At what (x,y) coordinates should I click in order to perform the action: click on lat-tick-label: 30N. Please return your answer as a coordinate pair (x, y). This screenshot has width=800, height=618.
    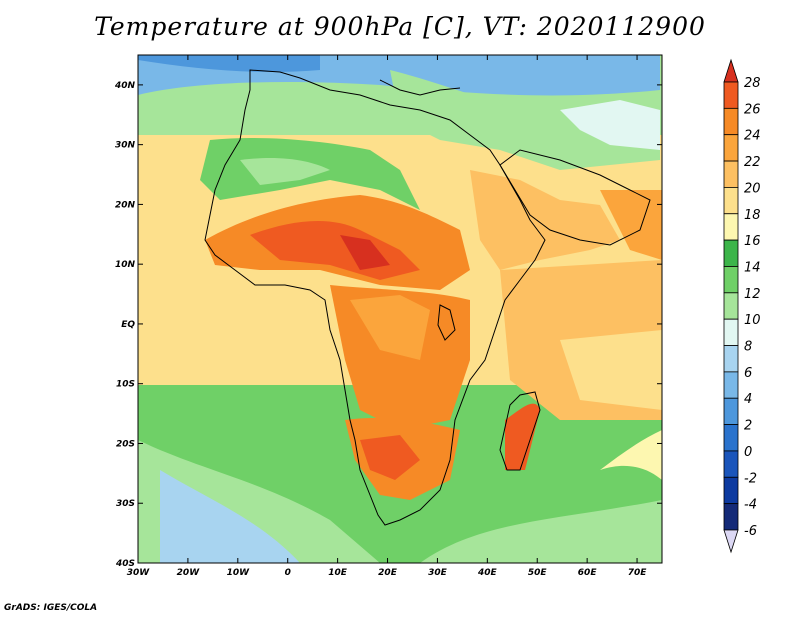
    Looking at the image, I should click on (125, 146).